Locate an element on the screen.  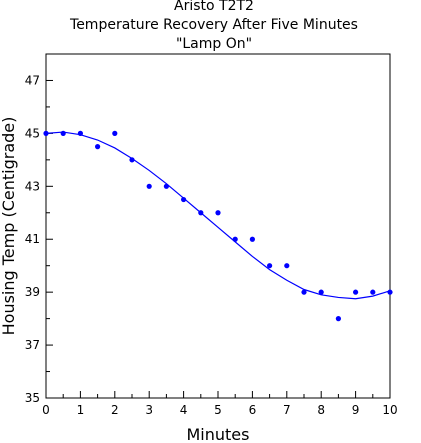
x-axis: 0 1 2 3 4 5 6 7 8 9 10 is located at coordinates (220, 404).